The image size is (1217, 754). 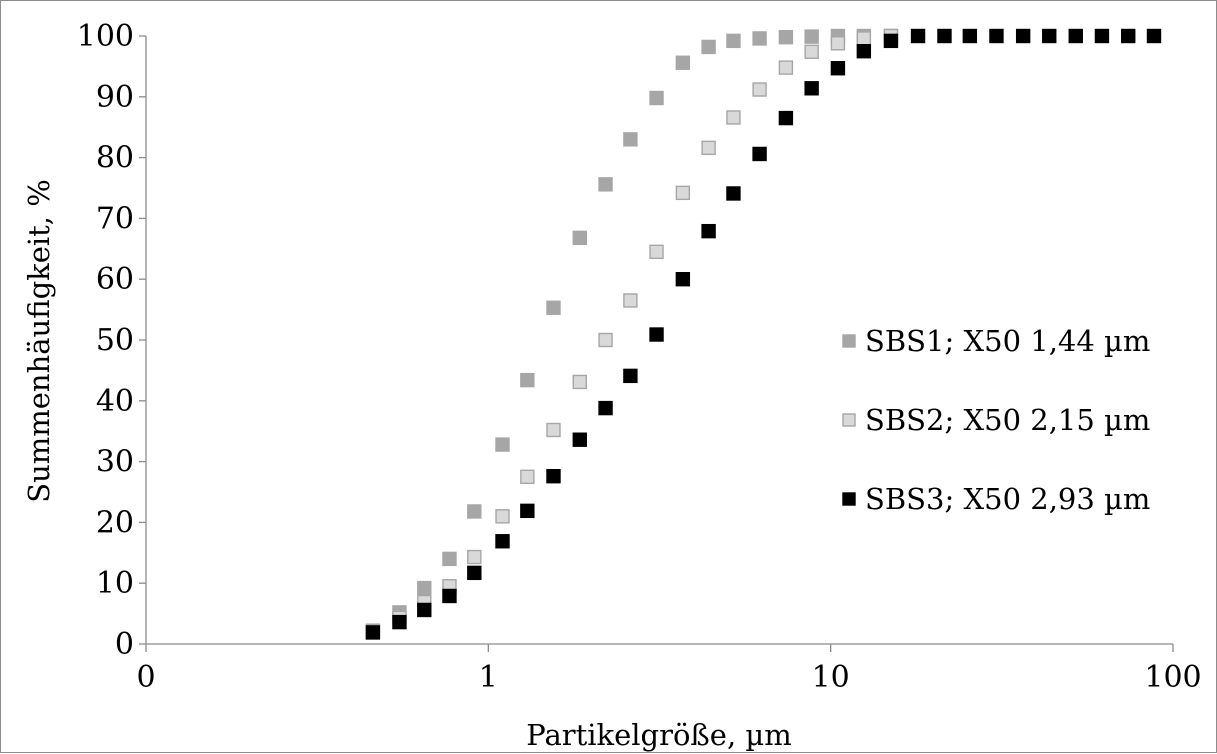 What do you see at coordinates (1172, 677) in the screenshot?
I see `x-tick-label: 100` at bounding box center [1172, 677].